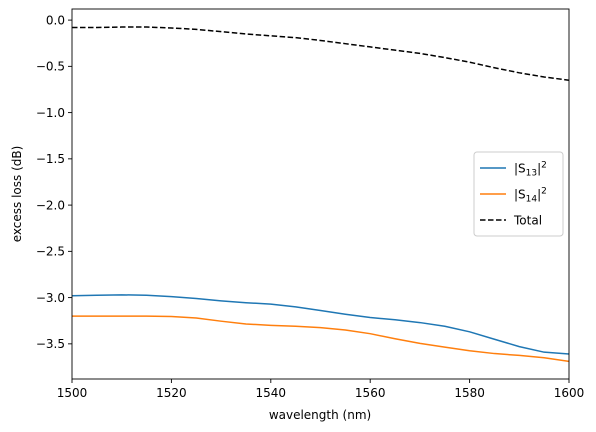 The image size is (596, 432). I want to click on x-axis-label: wavelength (nm), so click(320, 415).